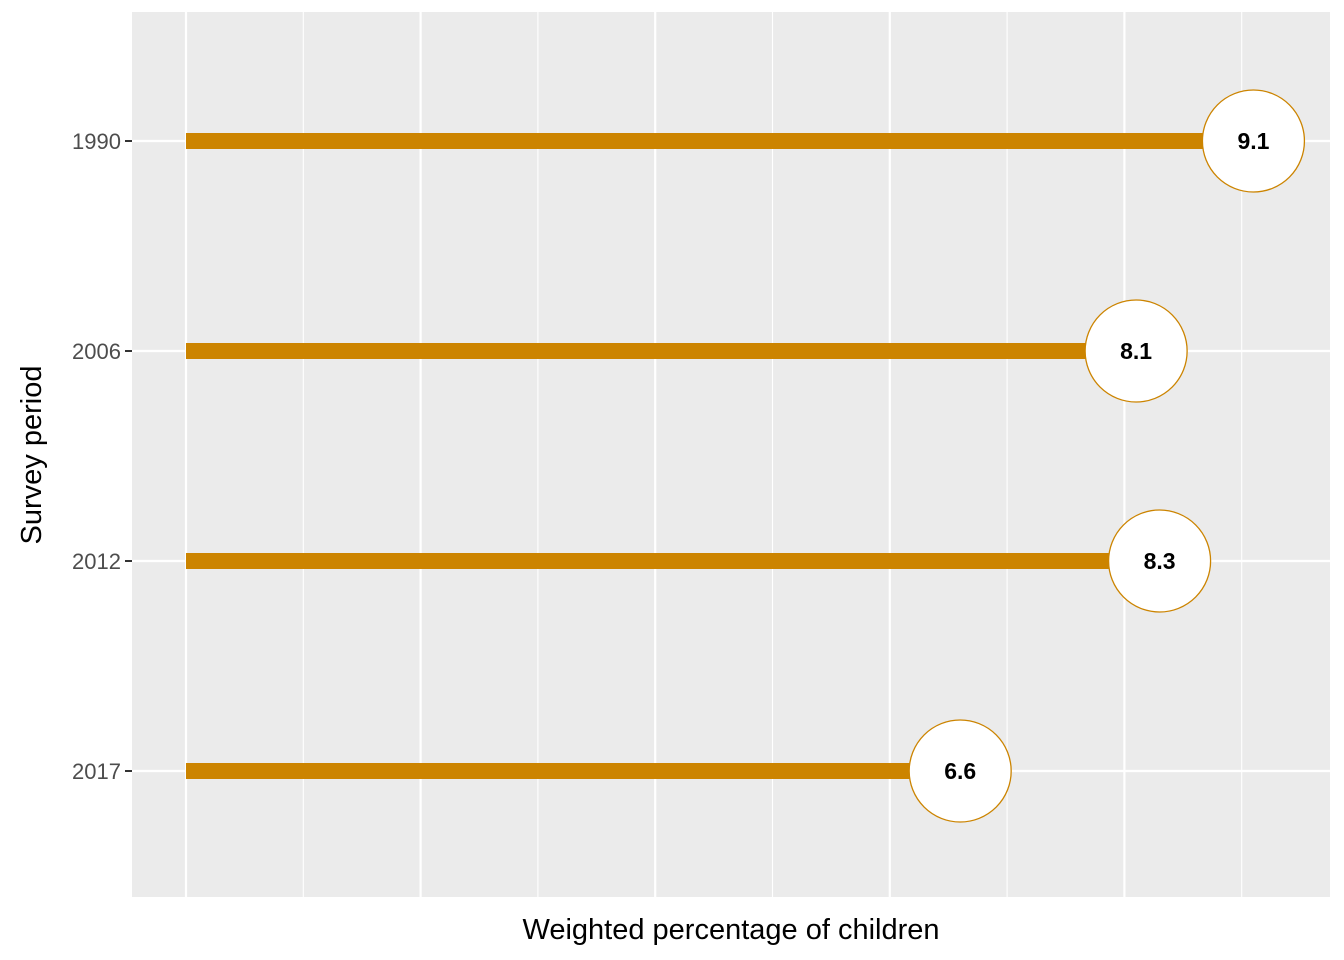 Image resolution: width=1344 pixels, height=960 pixels. I want to click on y-axis-title: Survey period, so click(32, 455).